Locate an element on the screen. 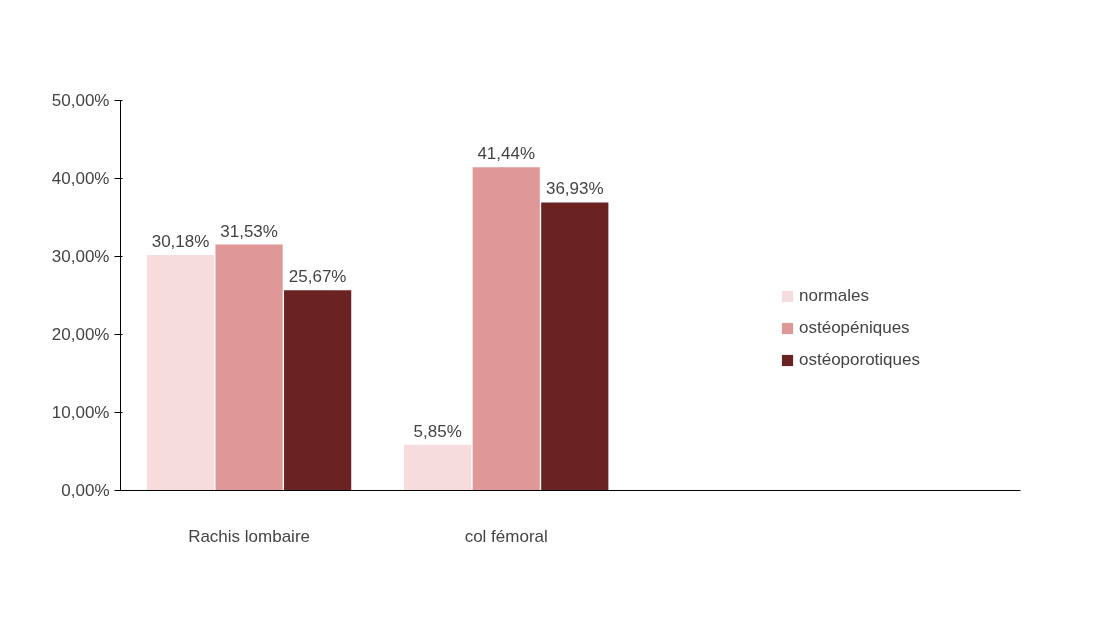 This screenshot has width=1108, height=628. data-label: 41,44% is located at coordinates (506, 154).